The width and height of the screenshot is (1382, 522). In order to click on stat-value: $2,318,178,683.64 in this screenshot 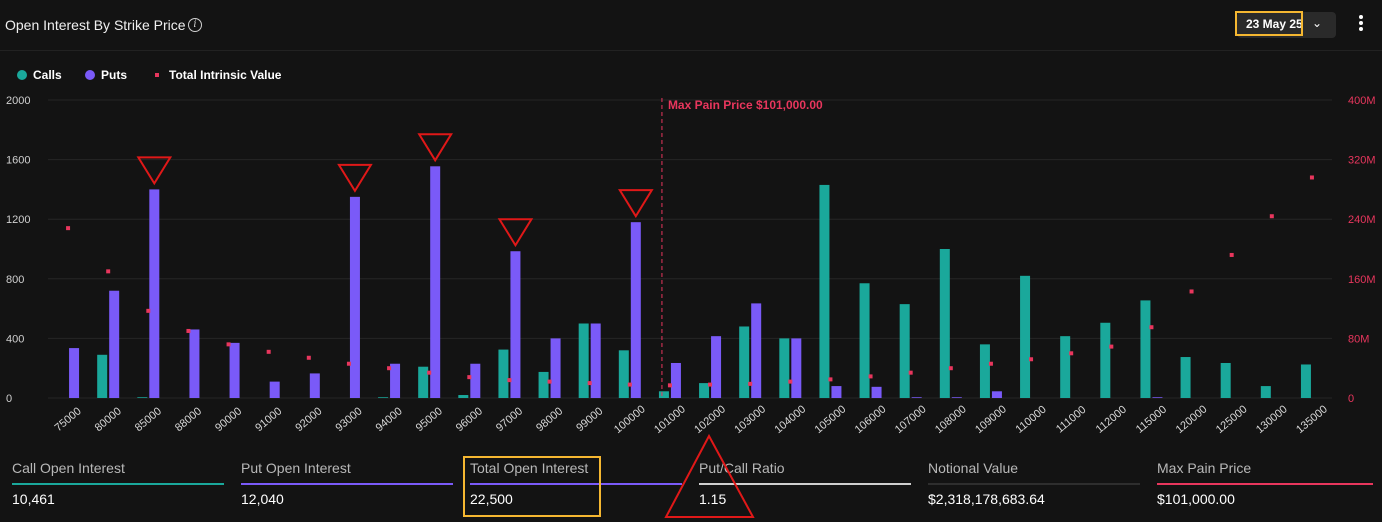, I will do `click(986, 499)`.